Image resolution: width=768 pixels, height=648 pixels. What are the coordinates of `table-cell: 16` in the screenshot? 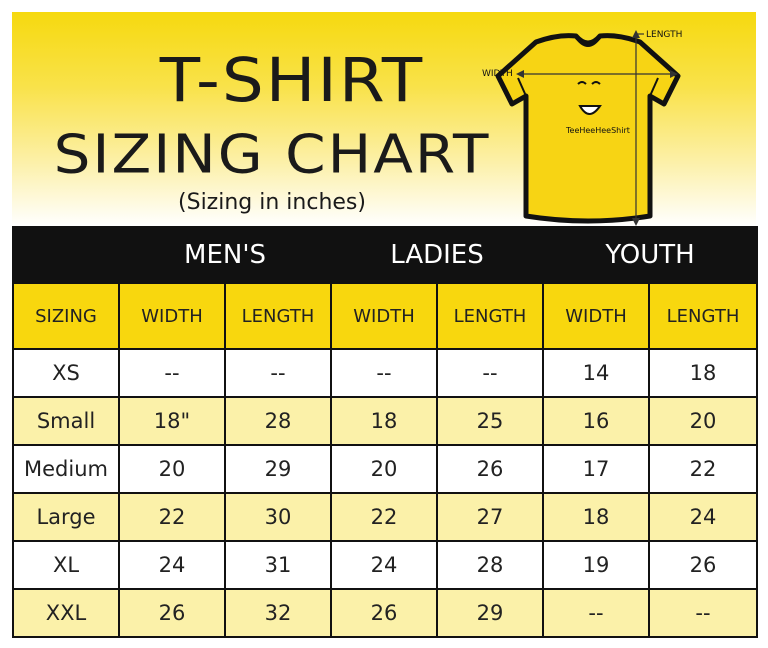 It's located at (596, 421).